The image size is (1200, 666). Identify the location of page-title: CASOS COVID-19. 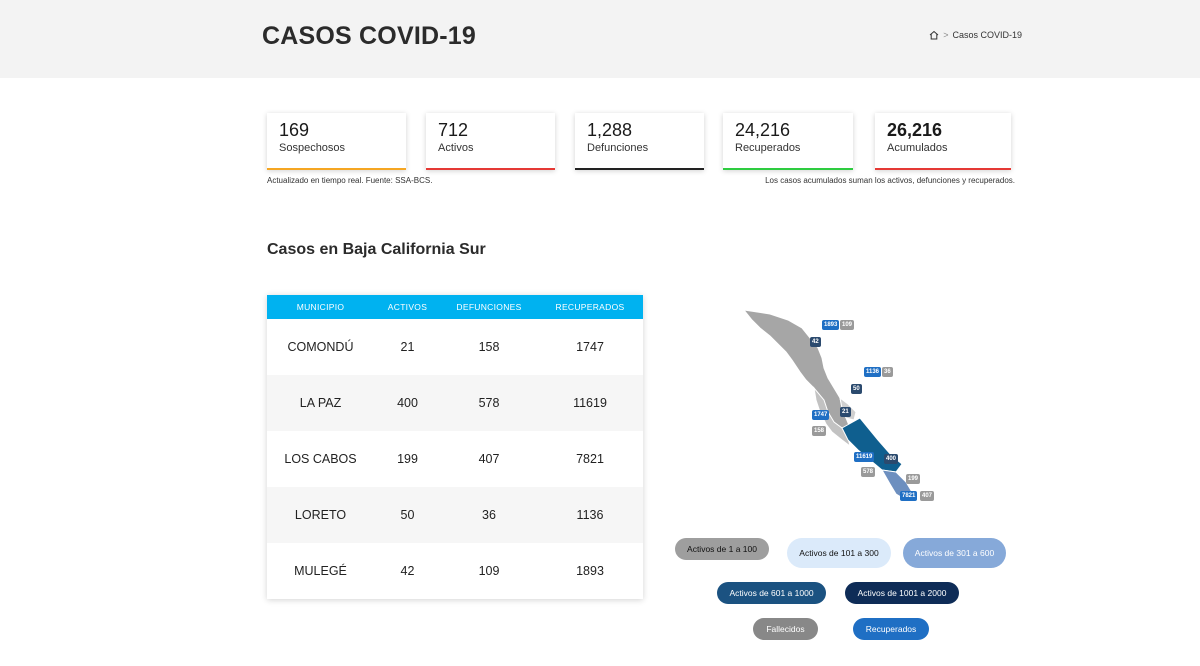
(369, 36).